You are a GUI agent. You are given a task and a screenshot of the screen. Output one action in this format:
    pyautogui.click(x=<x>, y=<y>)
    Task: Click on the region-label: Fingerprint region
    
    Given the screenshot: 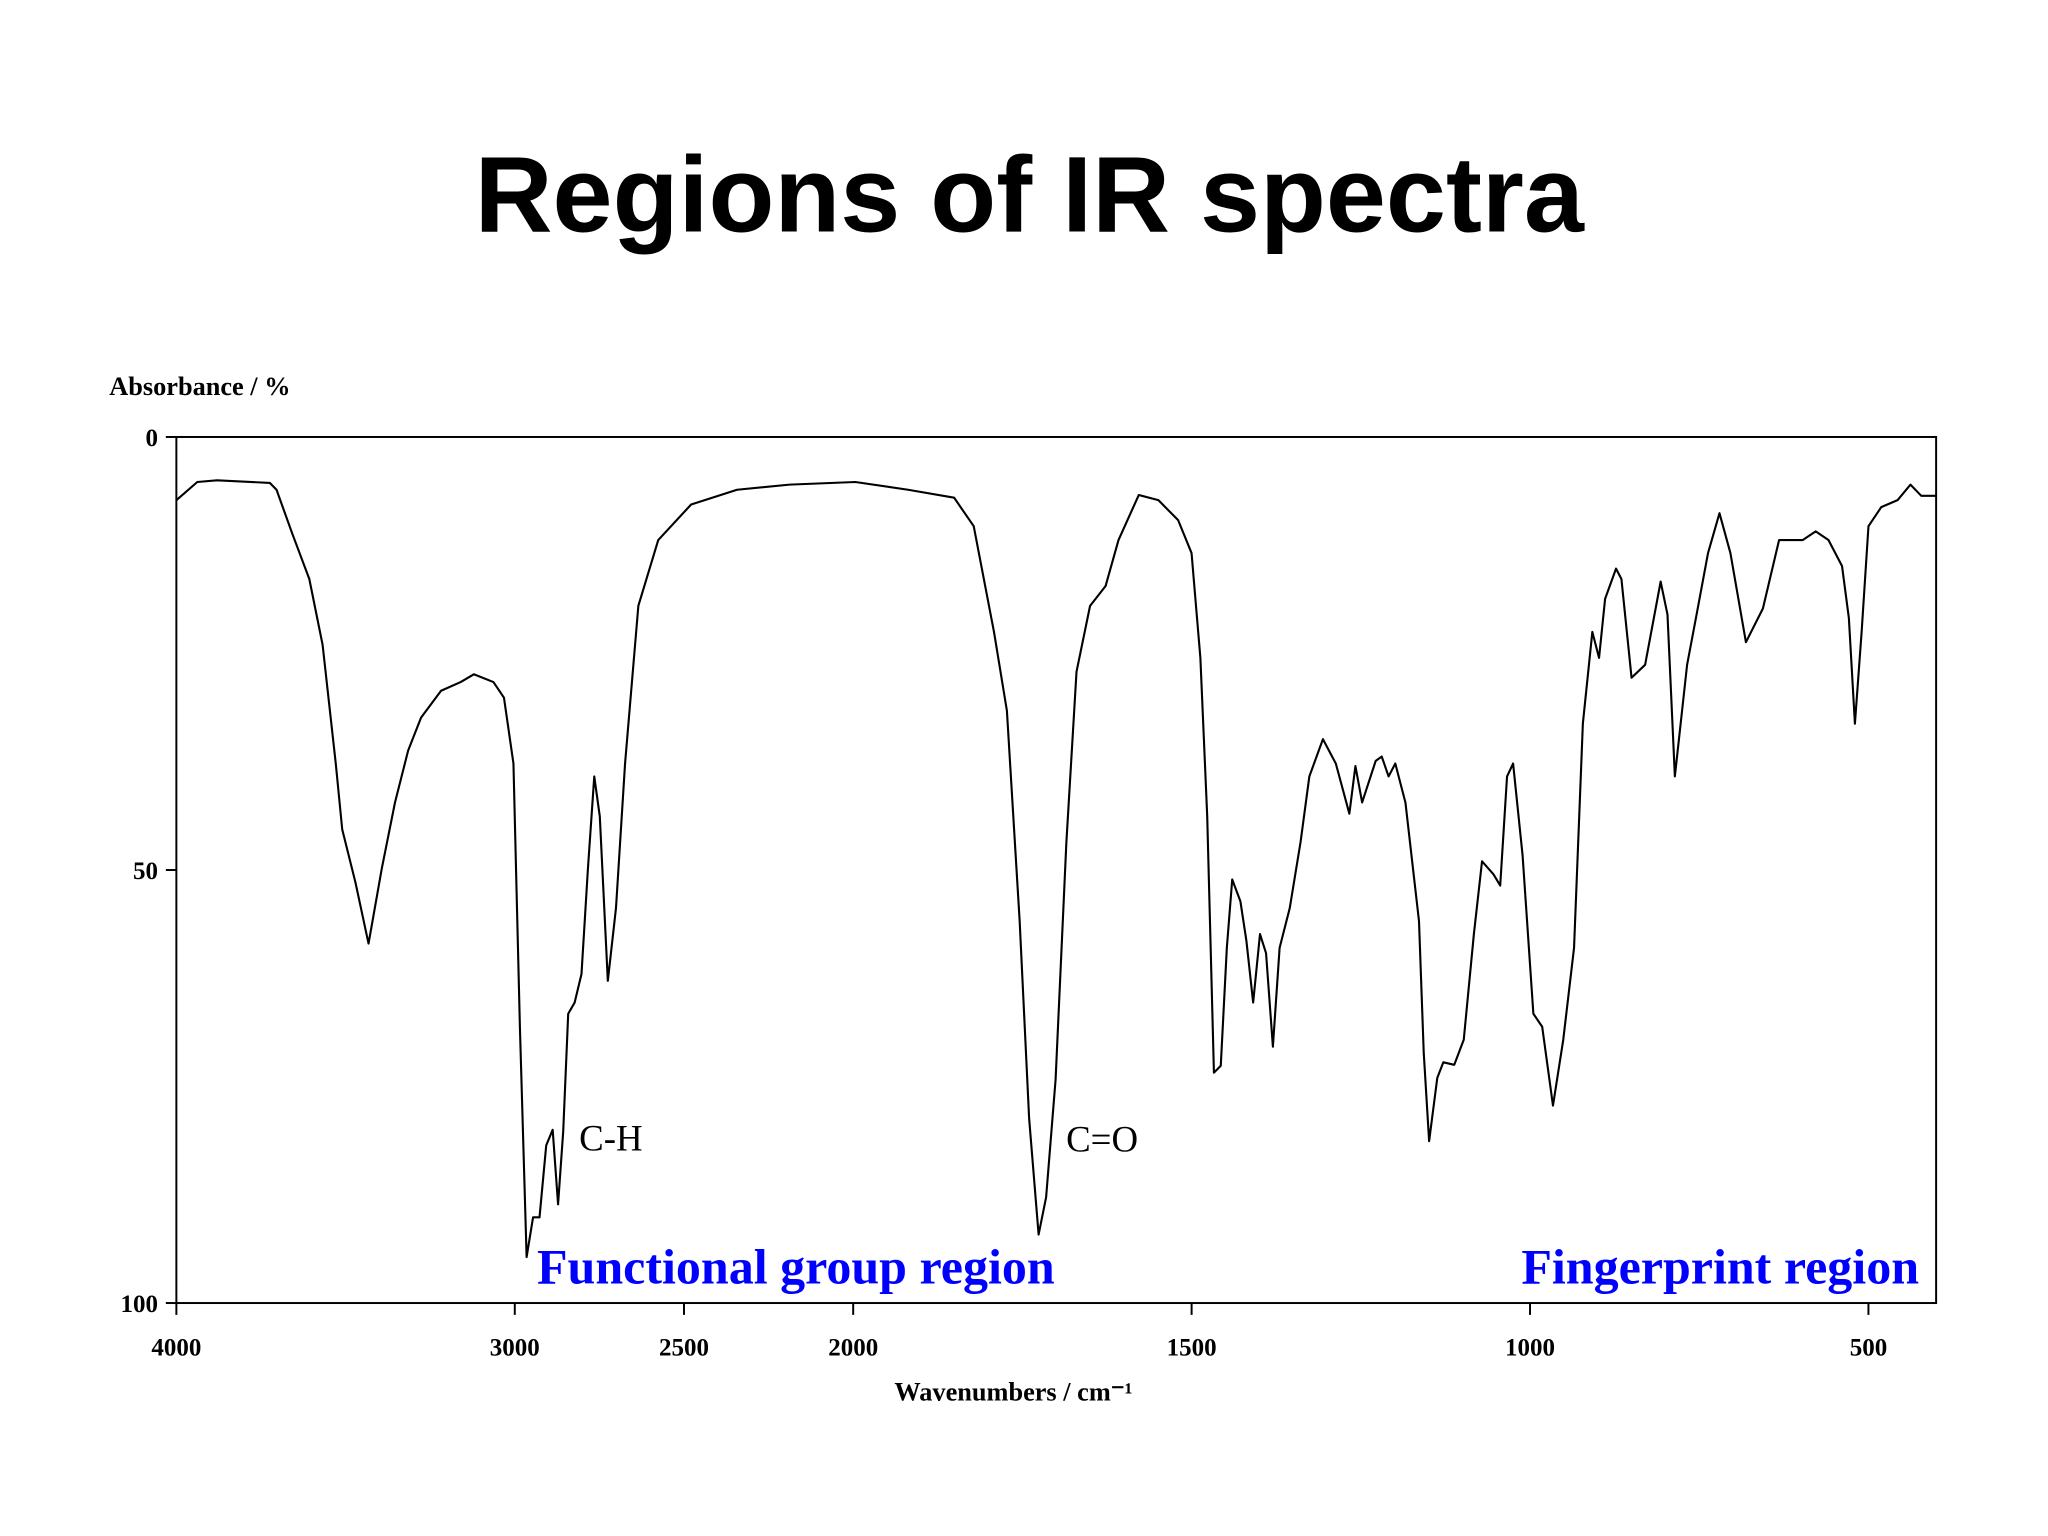 What is the action you would take?
    pyautogui.click(x=1720, y=1266)
    